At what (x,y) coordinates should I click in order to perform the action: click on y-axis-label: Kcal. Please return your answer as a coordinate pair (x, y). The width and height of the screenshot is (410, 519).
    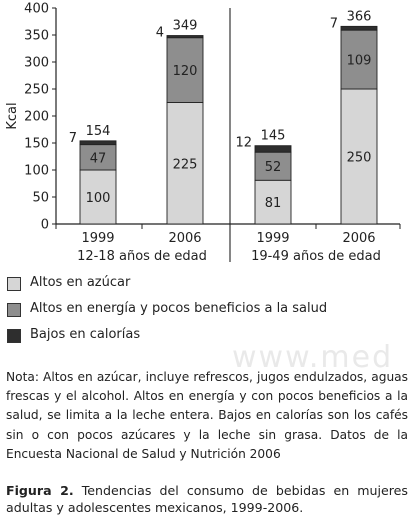
    Looking at the image, I should click on (12, 115).